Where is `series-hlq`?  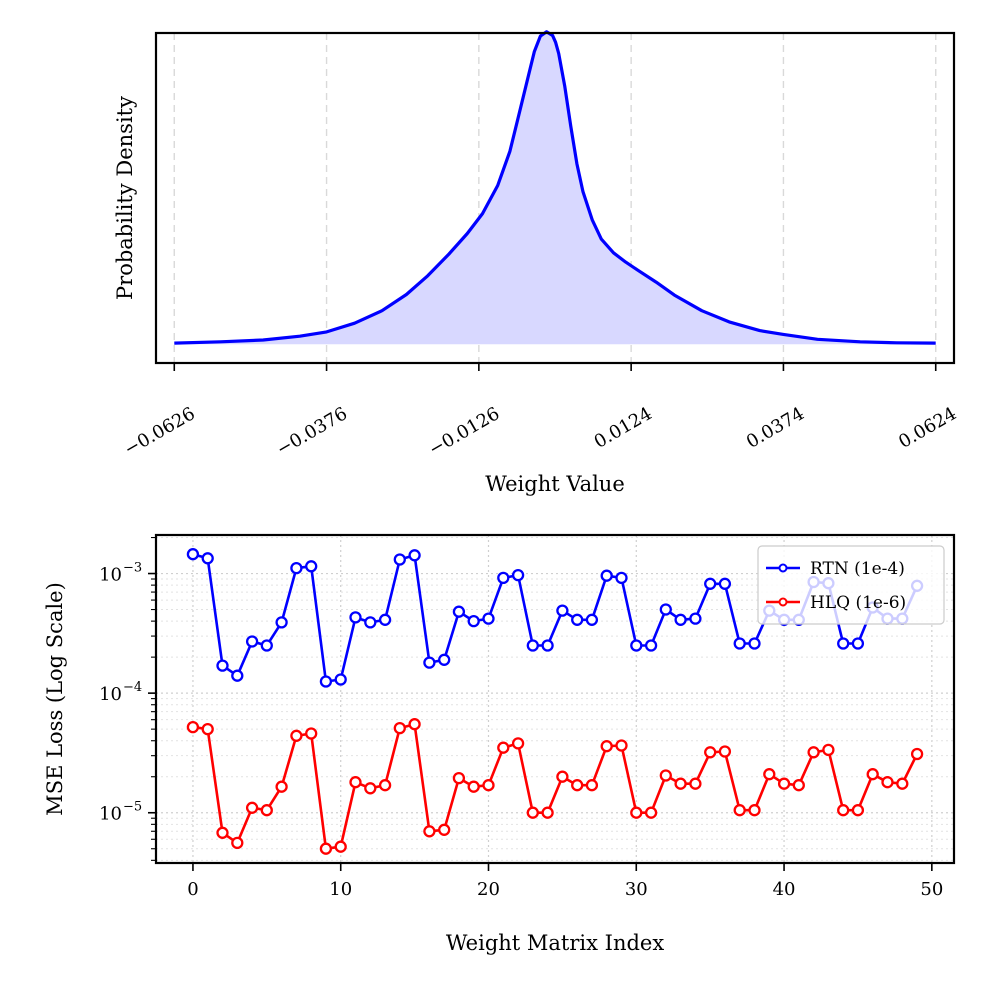
series-hlq is located at coordinates (555, 786).